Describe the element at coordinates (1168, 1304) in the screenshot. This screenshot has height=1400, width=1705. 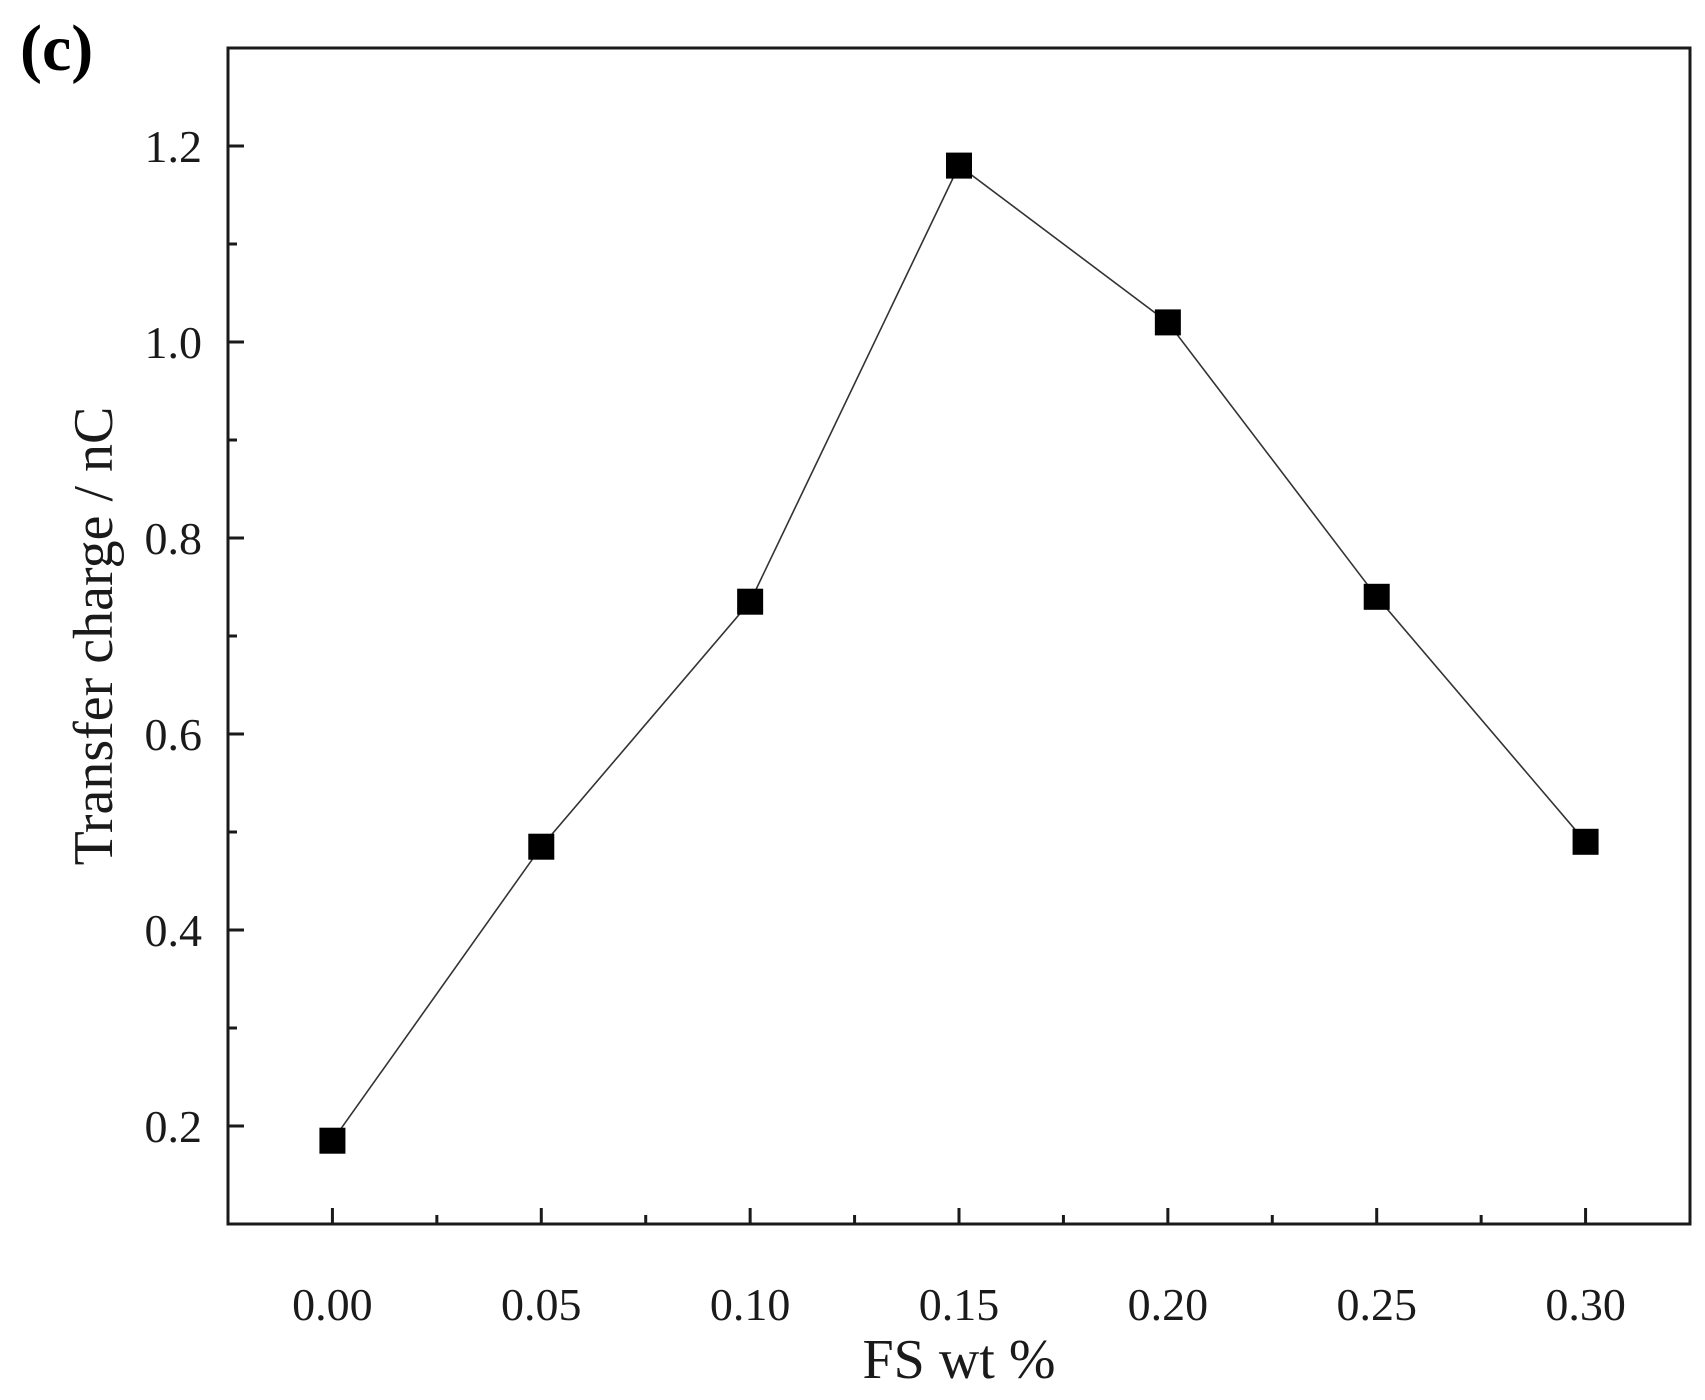
I see `x-tick-label: 0.20` at that location.